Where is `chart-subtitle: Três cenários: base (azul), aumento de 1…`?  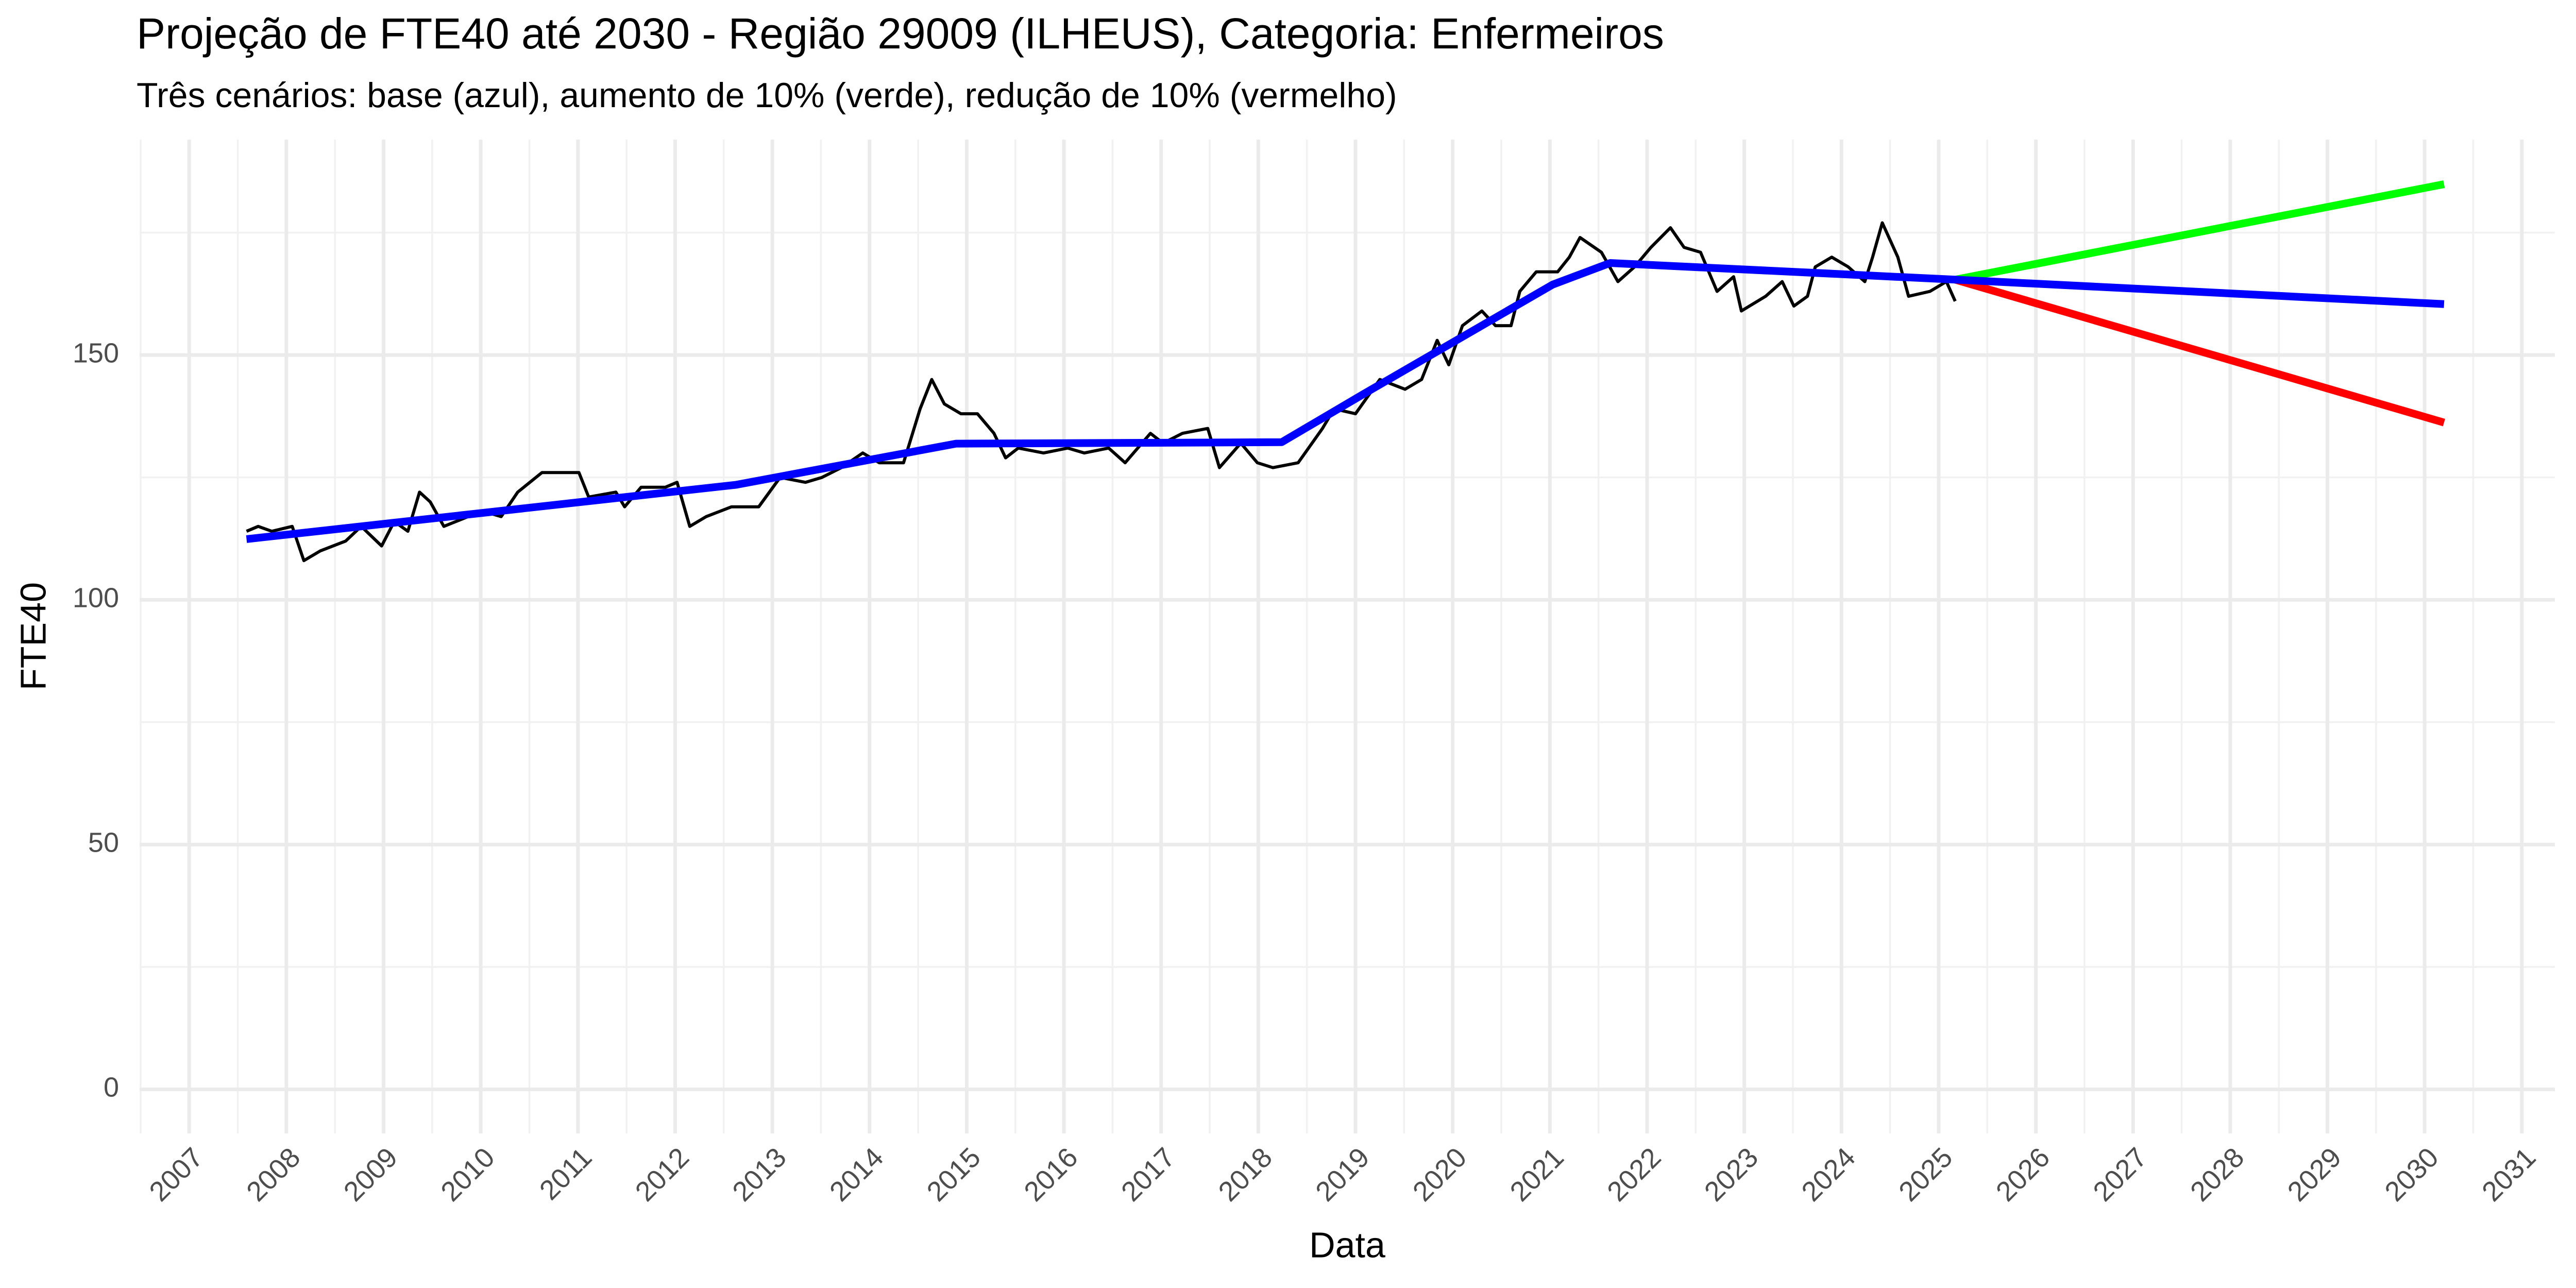 chart-subtitle: Três cenários: base (azul), aumento de 1… is located at coordinates (767, 95).